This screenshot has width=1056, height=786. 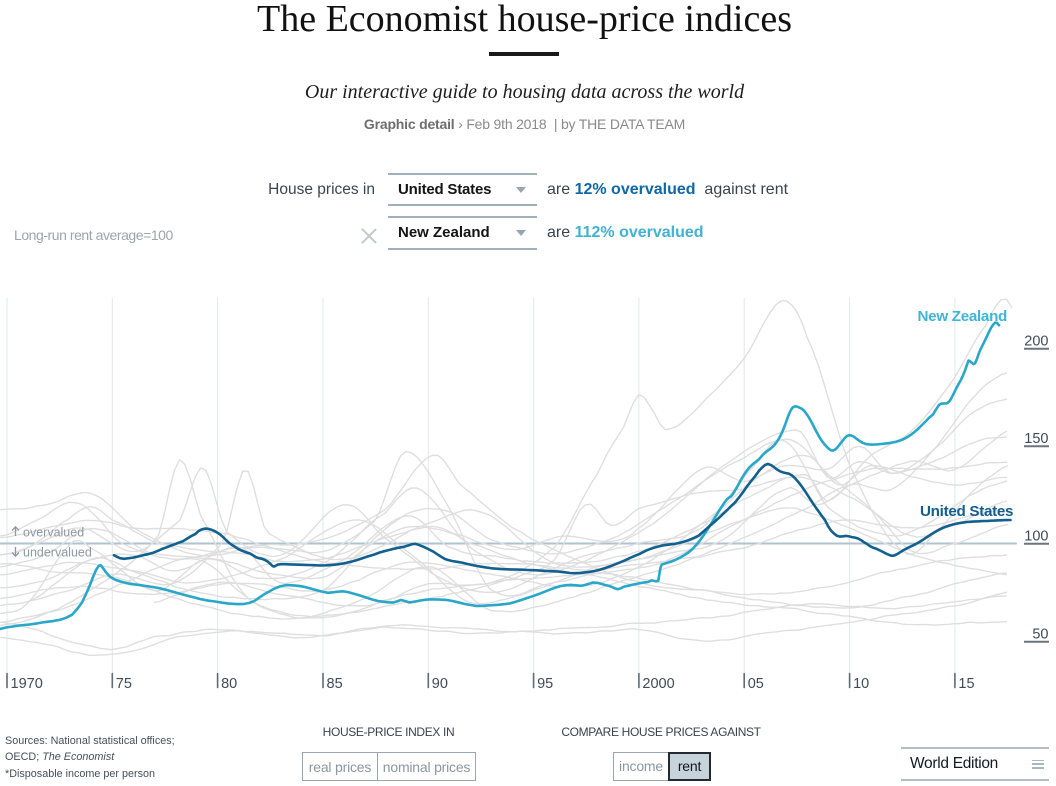 What do you see at coordinates (57, 553) in the screenshot?
I see `svg-text: undervalued` at bounding box center [57, 553].